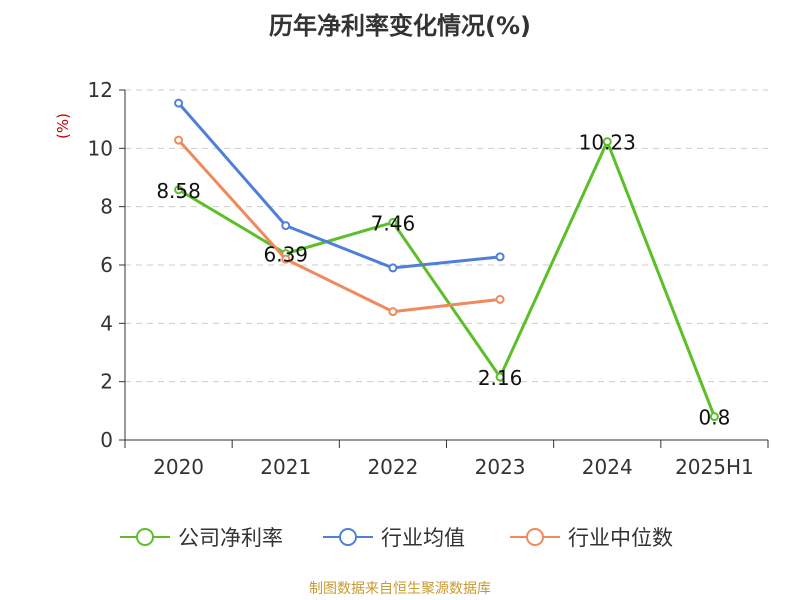 This screenshot has width=800, height=600. What do you see at coordinates (620, 538) in the screenshot?
I see `legend-label: 行业中位数` at bounding box center [620, 538].